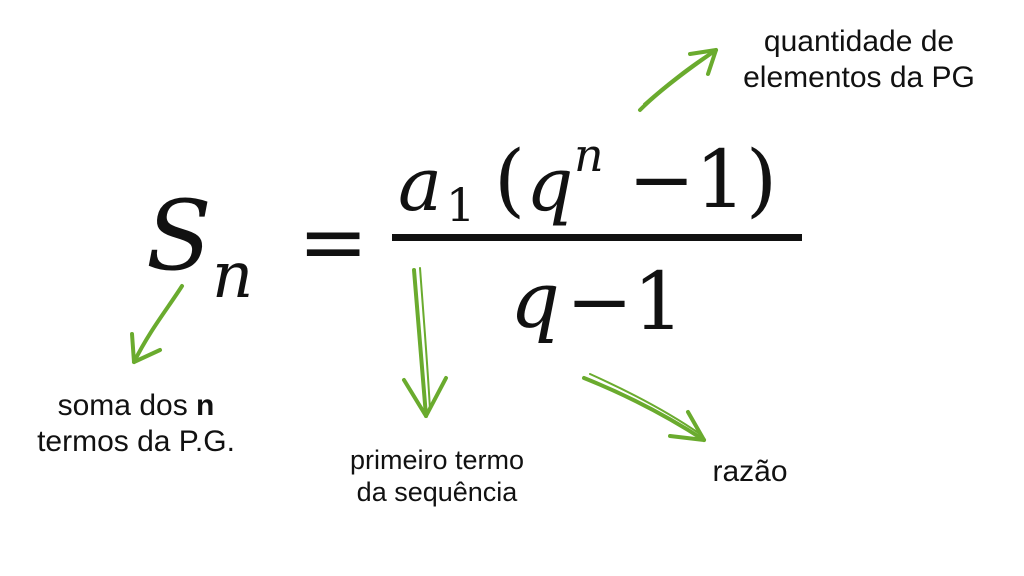 The image size is (1024, 576). What do you see at coordinates (510, 179) in the screenshot?
I see `numerator-open-paren: (` at bounding box center [510, 179].